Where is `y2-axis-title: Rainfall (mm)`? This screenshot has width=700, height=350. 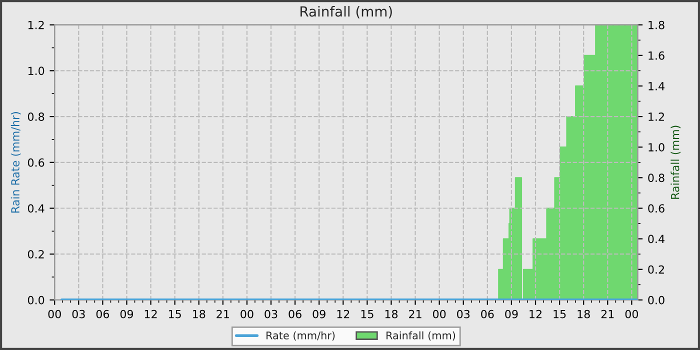
y2-axis-title: Rainfall (mm) is located at coordinates (675, 162).